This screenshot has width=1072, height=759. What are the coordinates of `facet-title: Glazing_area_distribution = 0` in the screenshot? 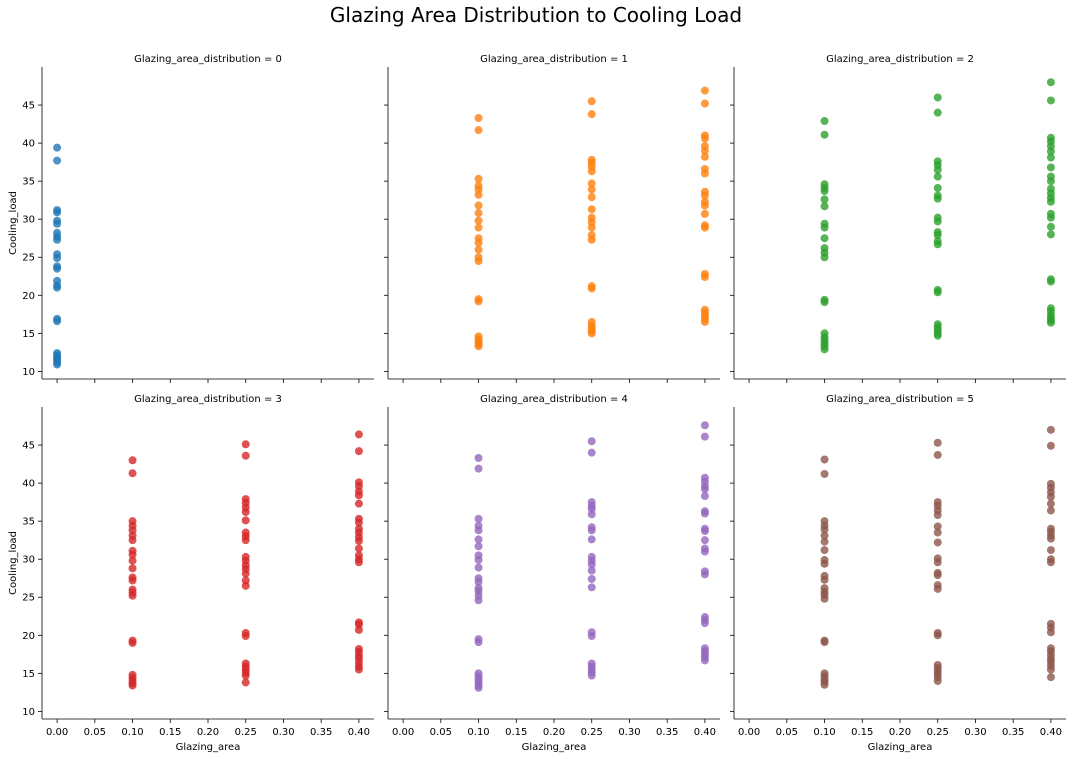 It's located at (208, 59).